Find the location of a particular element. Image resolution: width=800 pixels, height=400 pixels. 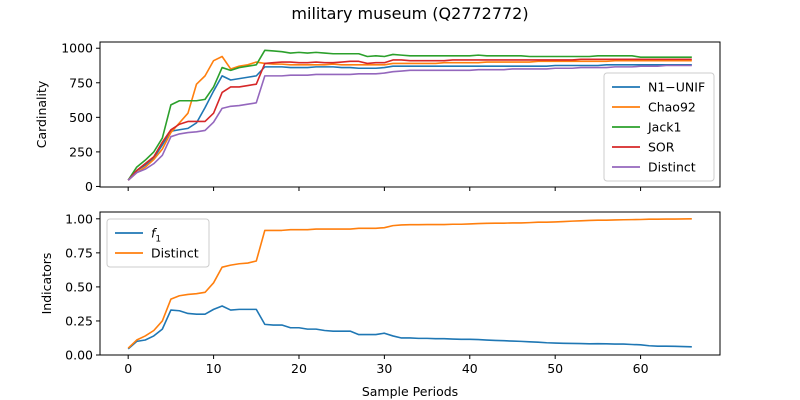

x-axis-label: Sample Periods is located at coordinates (410, 391).